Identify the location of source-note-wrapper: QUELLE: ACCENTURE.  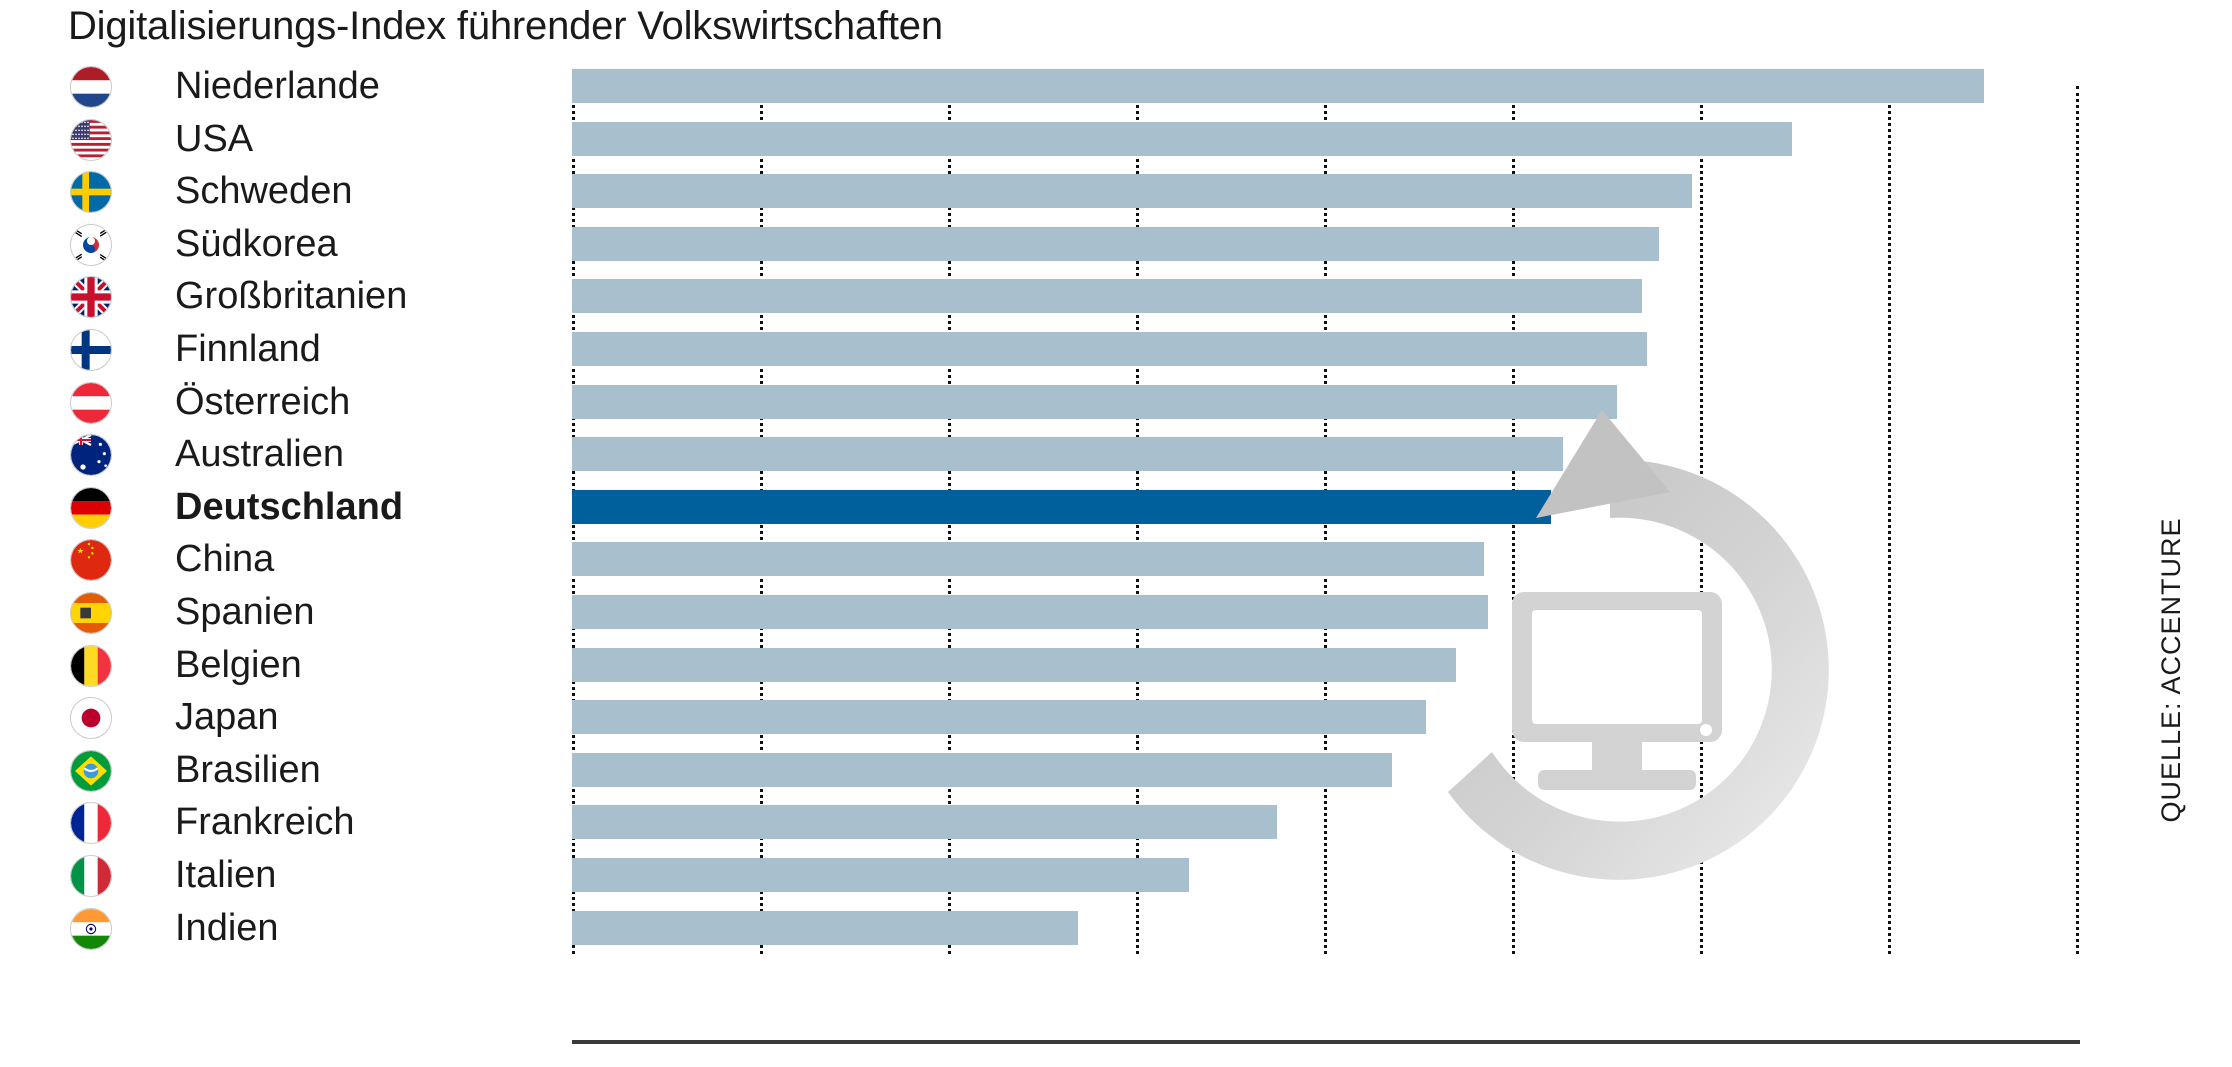
(2194, 670).